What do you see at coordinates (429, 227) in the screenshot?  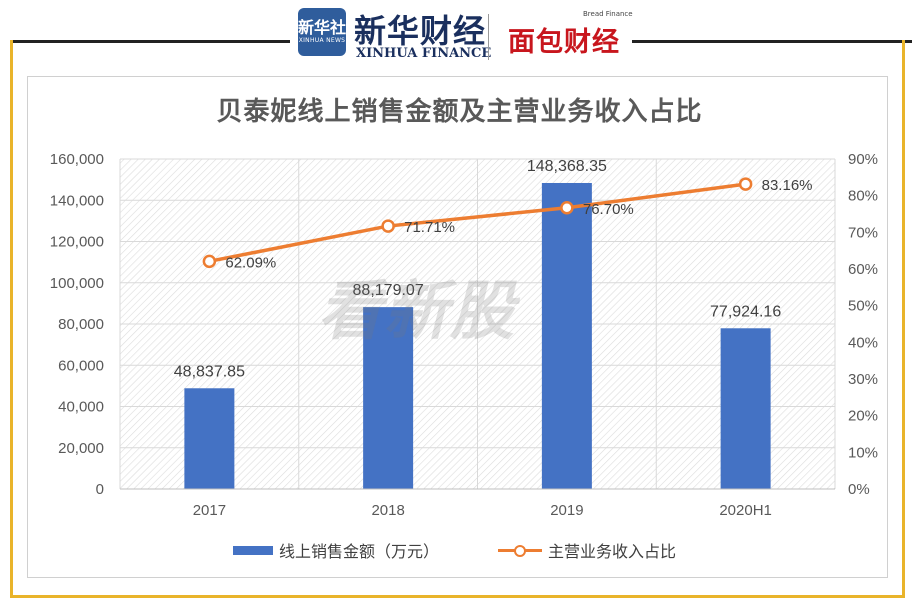 I see `line-data-label: 71.71%` at bounding box center [429, 227].